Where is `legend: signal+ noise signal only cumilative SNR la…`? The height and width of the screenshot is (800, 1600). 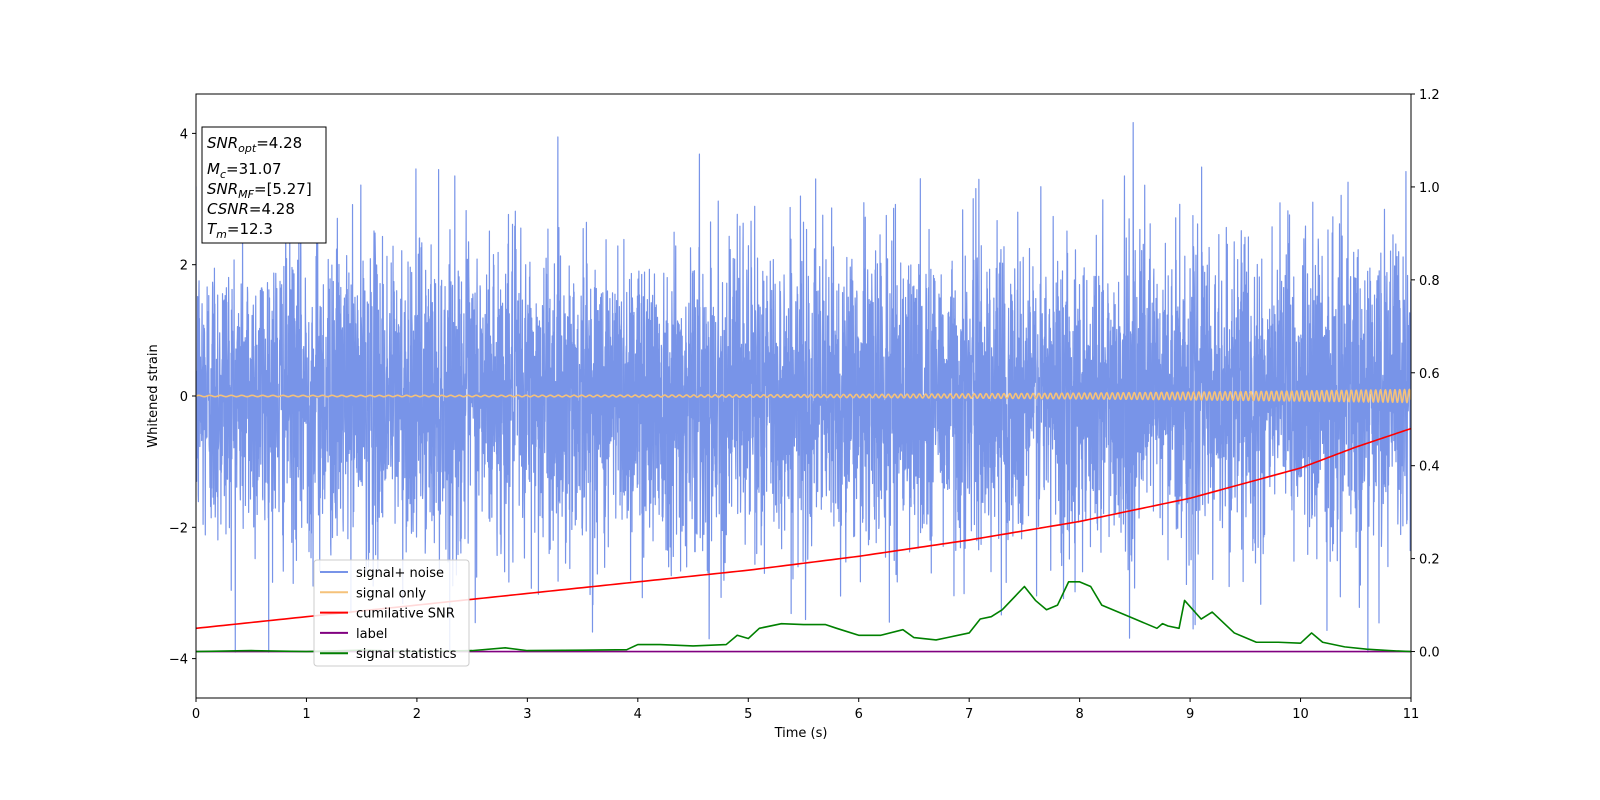
legend: signal+ noise signal only cumilative SNR la… is located at coordinates (391, 613).